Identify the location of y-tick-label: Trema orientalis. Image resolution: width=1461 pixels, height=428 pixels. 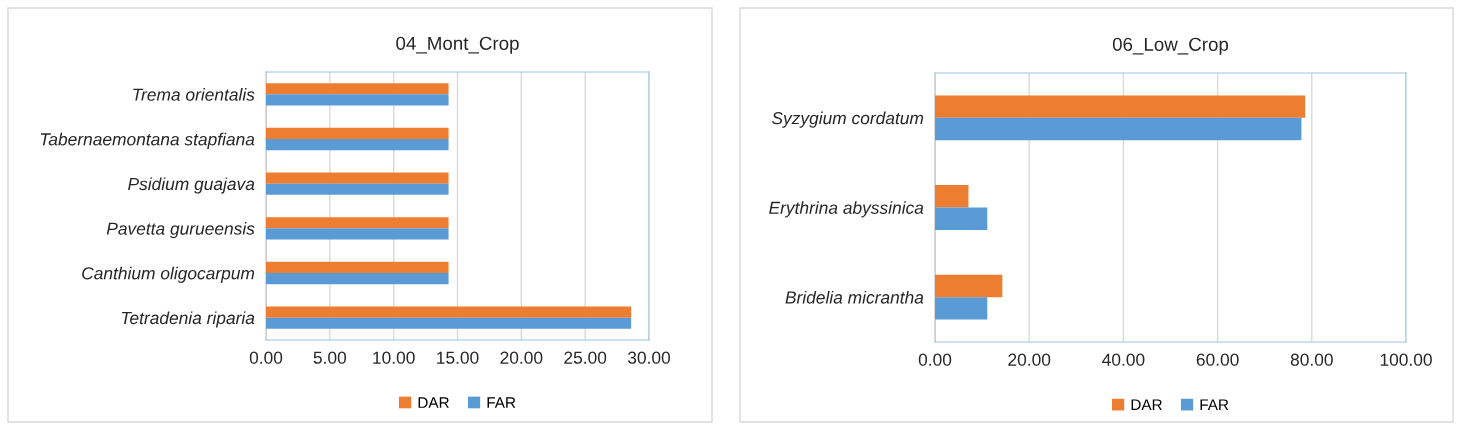
(194, 94).